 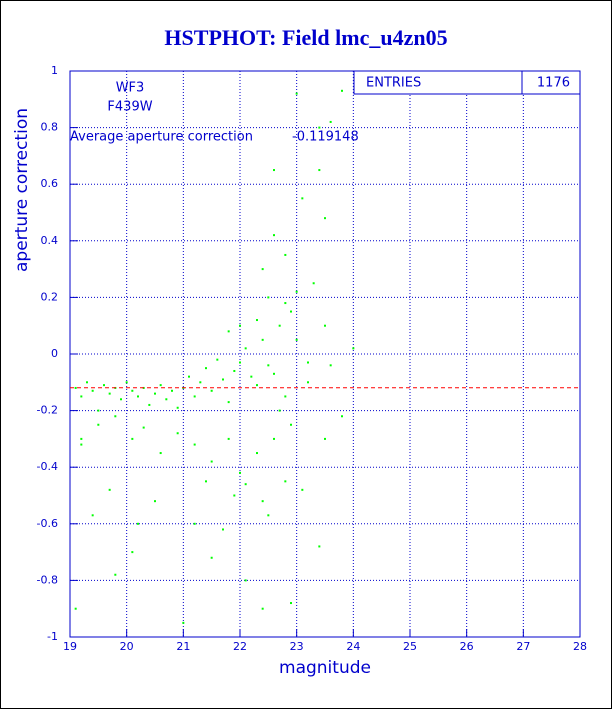 What do you see at coordinates (50, 296) in the screenshot?
I see `y-tick-label: 0.2` at bounding box center [50, 296].